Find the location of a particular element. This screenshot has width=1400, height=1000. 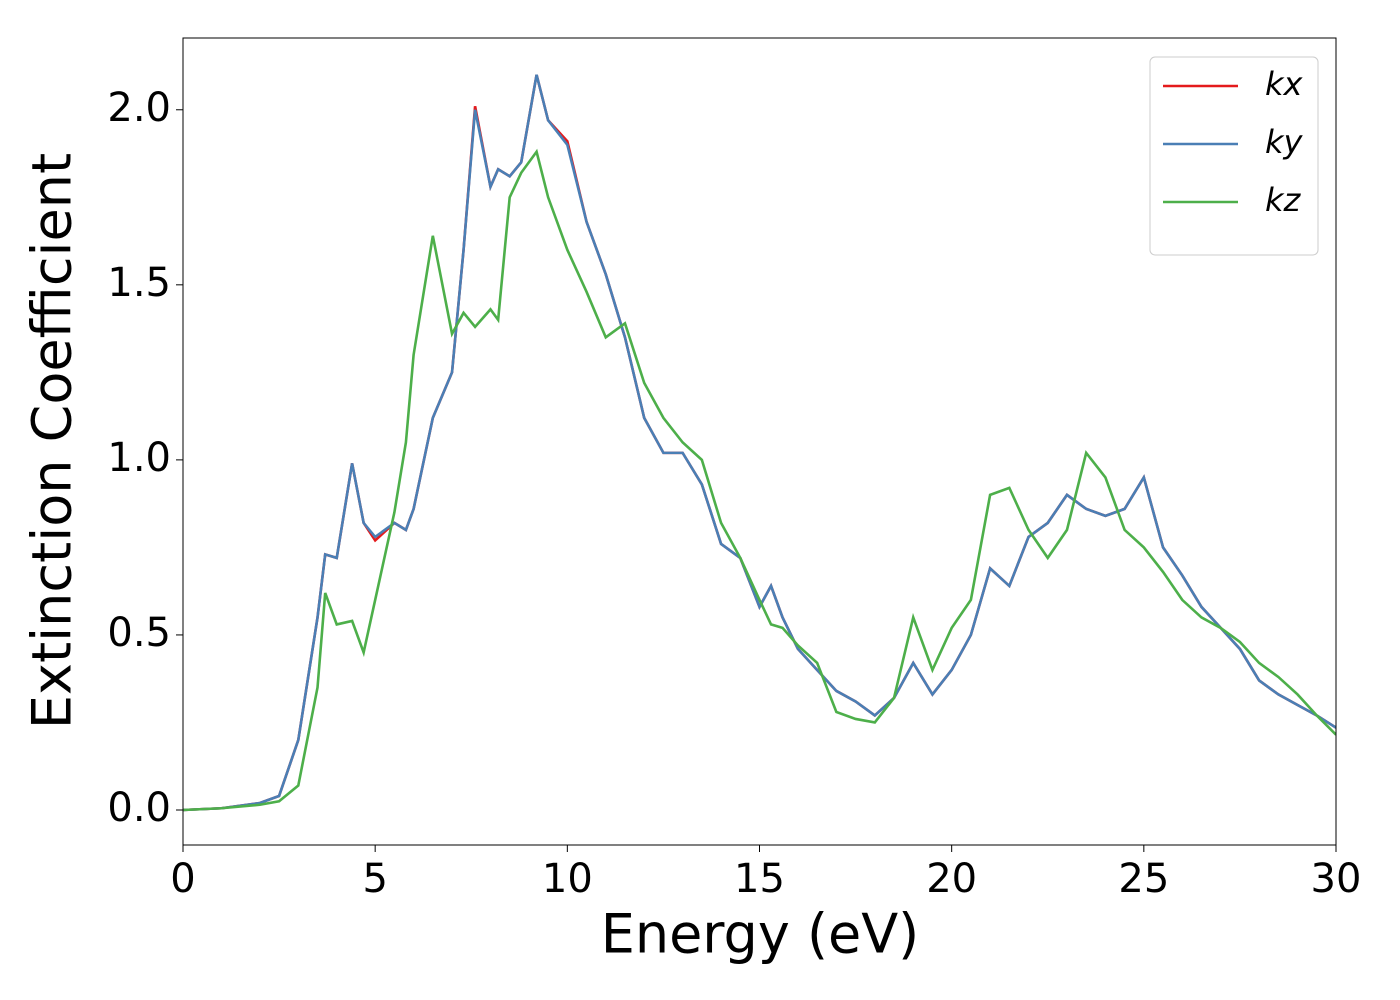

y-tick-label: 0.0 is located at coordinates (139, 808).